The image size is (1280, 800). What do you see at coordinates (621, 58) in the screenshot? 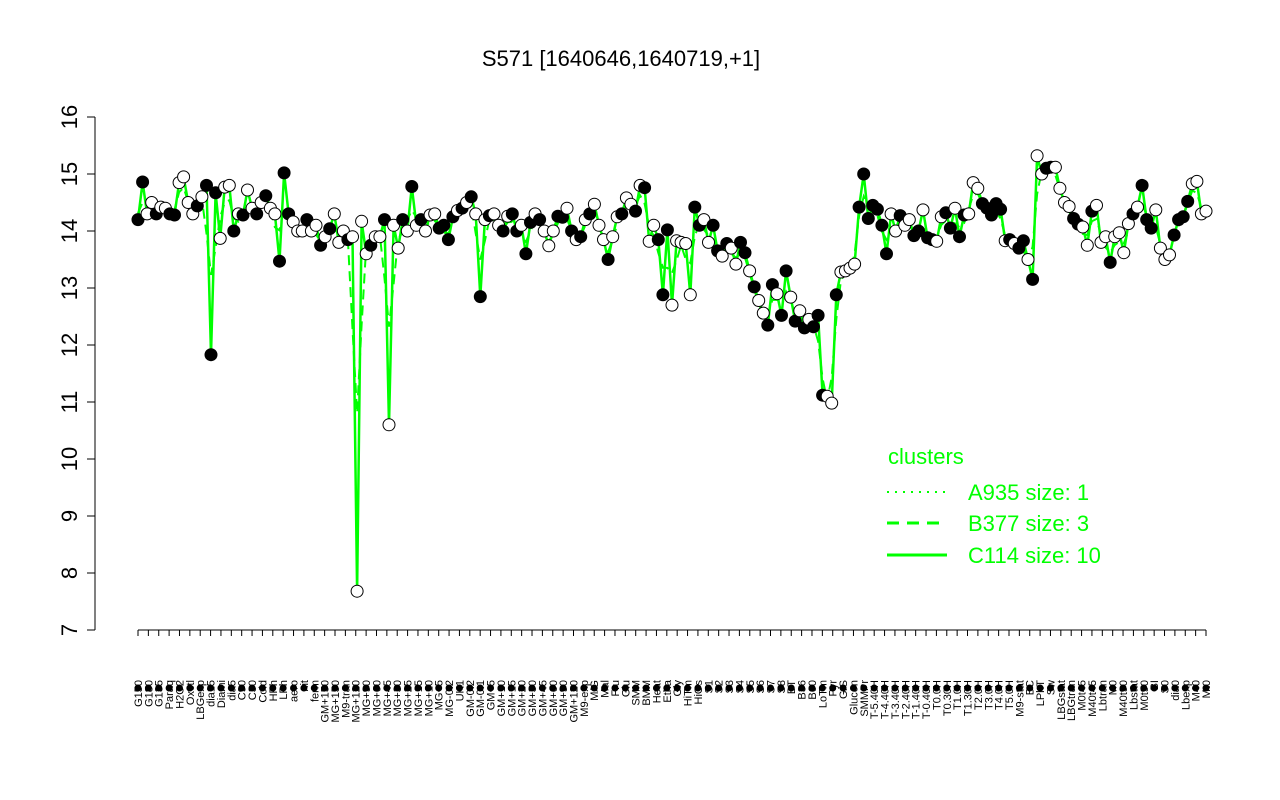
I see `chart-title: S571 [1640646,1640719,+1]` at bounding box center [621, 58].